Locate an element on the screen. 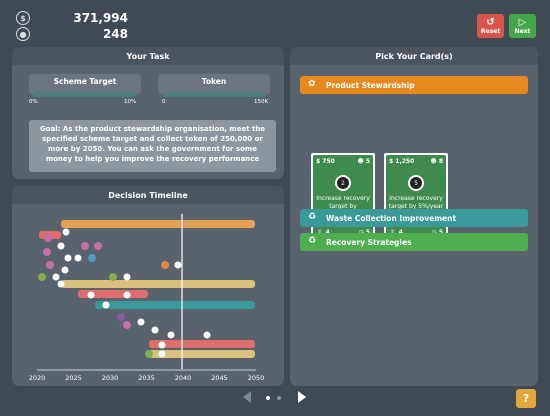 The image size is (550, 416). token-label: Token is located at coordinates (214, 81).